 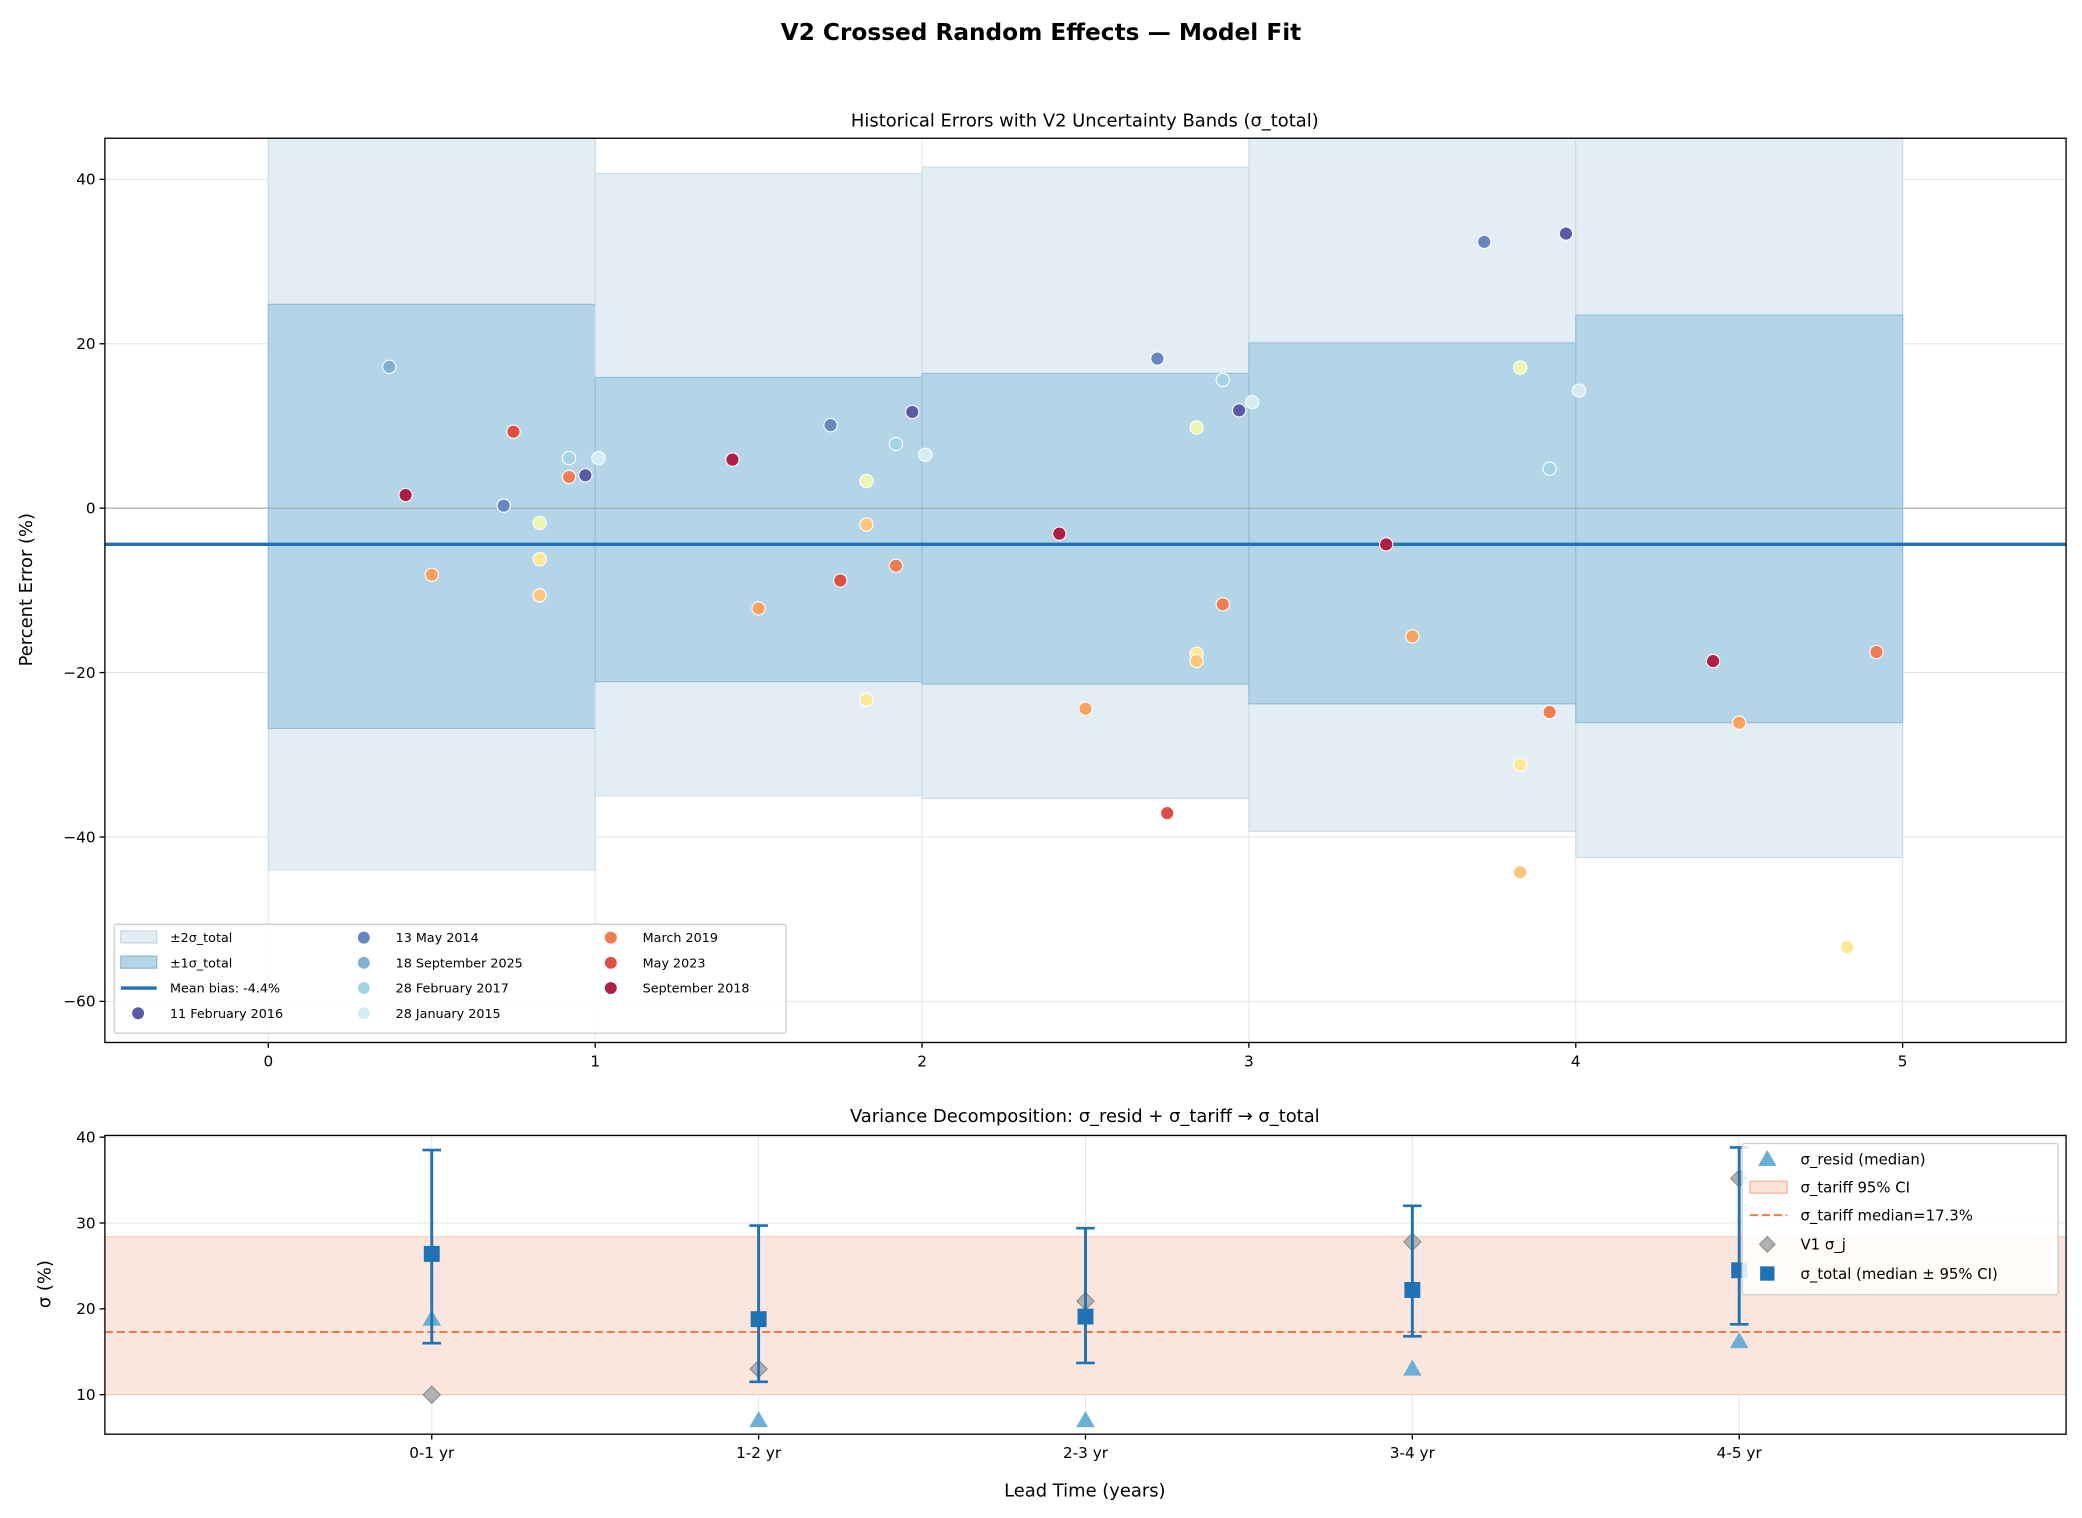 What do you see at coordinates (91, 508) in the screenshot?
I see `y-tick-label: 0` at bounding box center [91, 508].